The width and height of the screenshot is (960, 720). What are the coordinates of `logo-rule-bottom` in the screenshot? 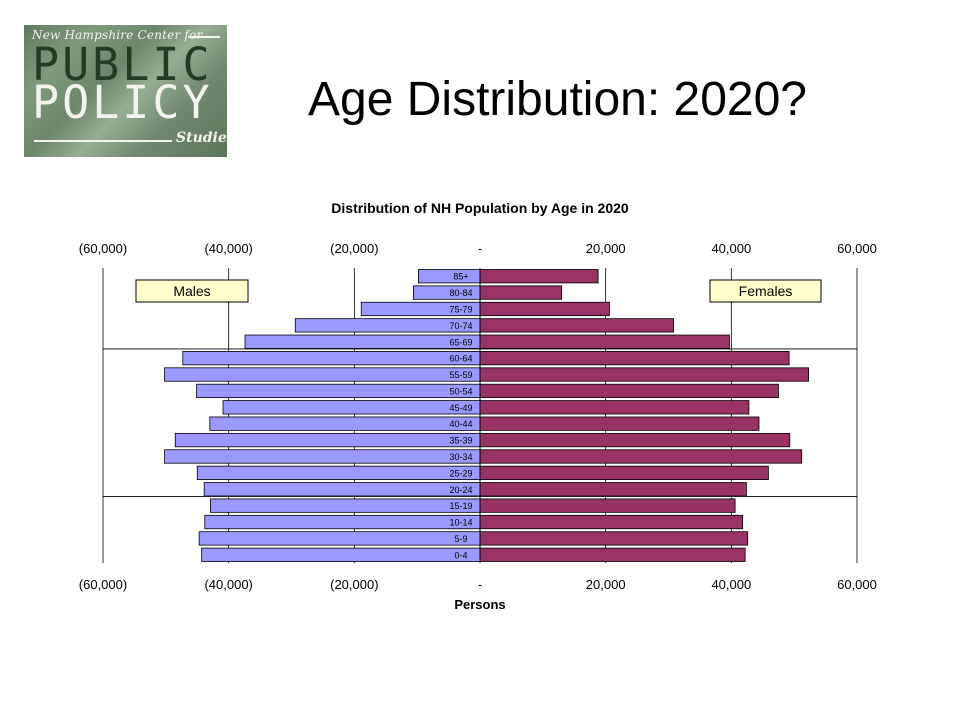 It's located at (103, 141).